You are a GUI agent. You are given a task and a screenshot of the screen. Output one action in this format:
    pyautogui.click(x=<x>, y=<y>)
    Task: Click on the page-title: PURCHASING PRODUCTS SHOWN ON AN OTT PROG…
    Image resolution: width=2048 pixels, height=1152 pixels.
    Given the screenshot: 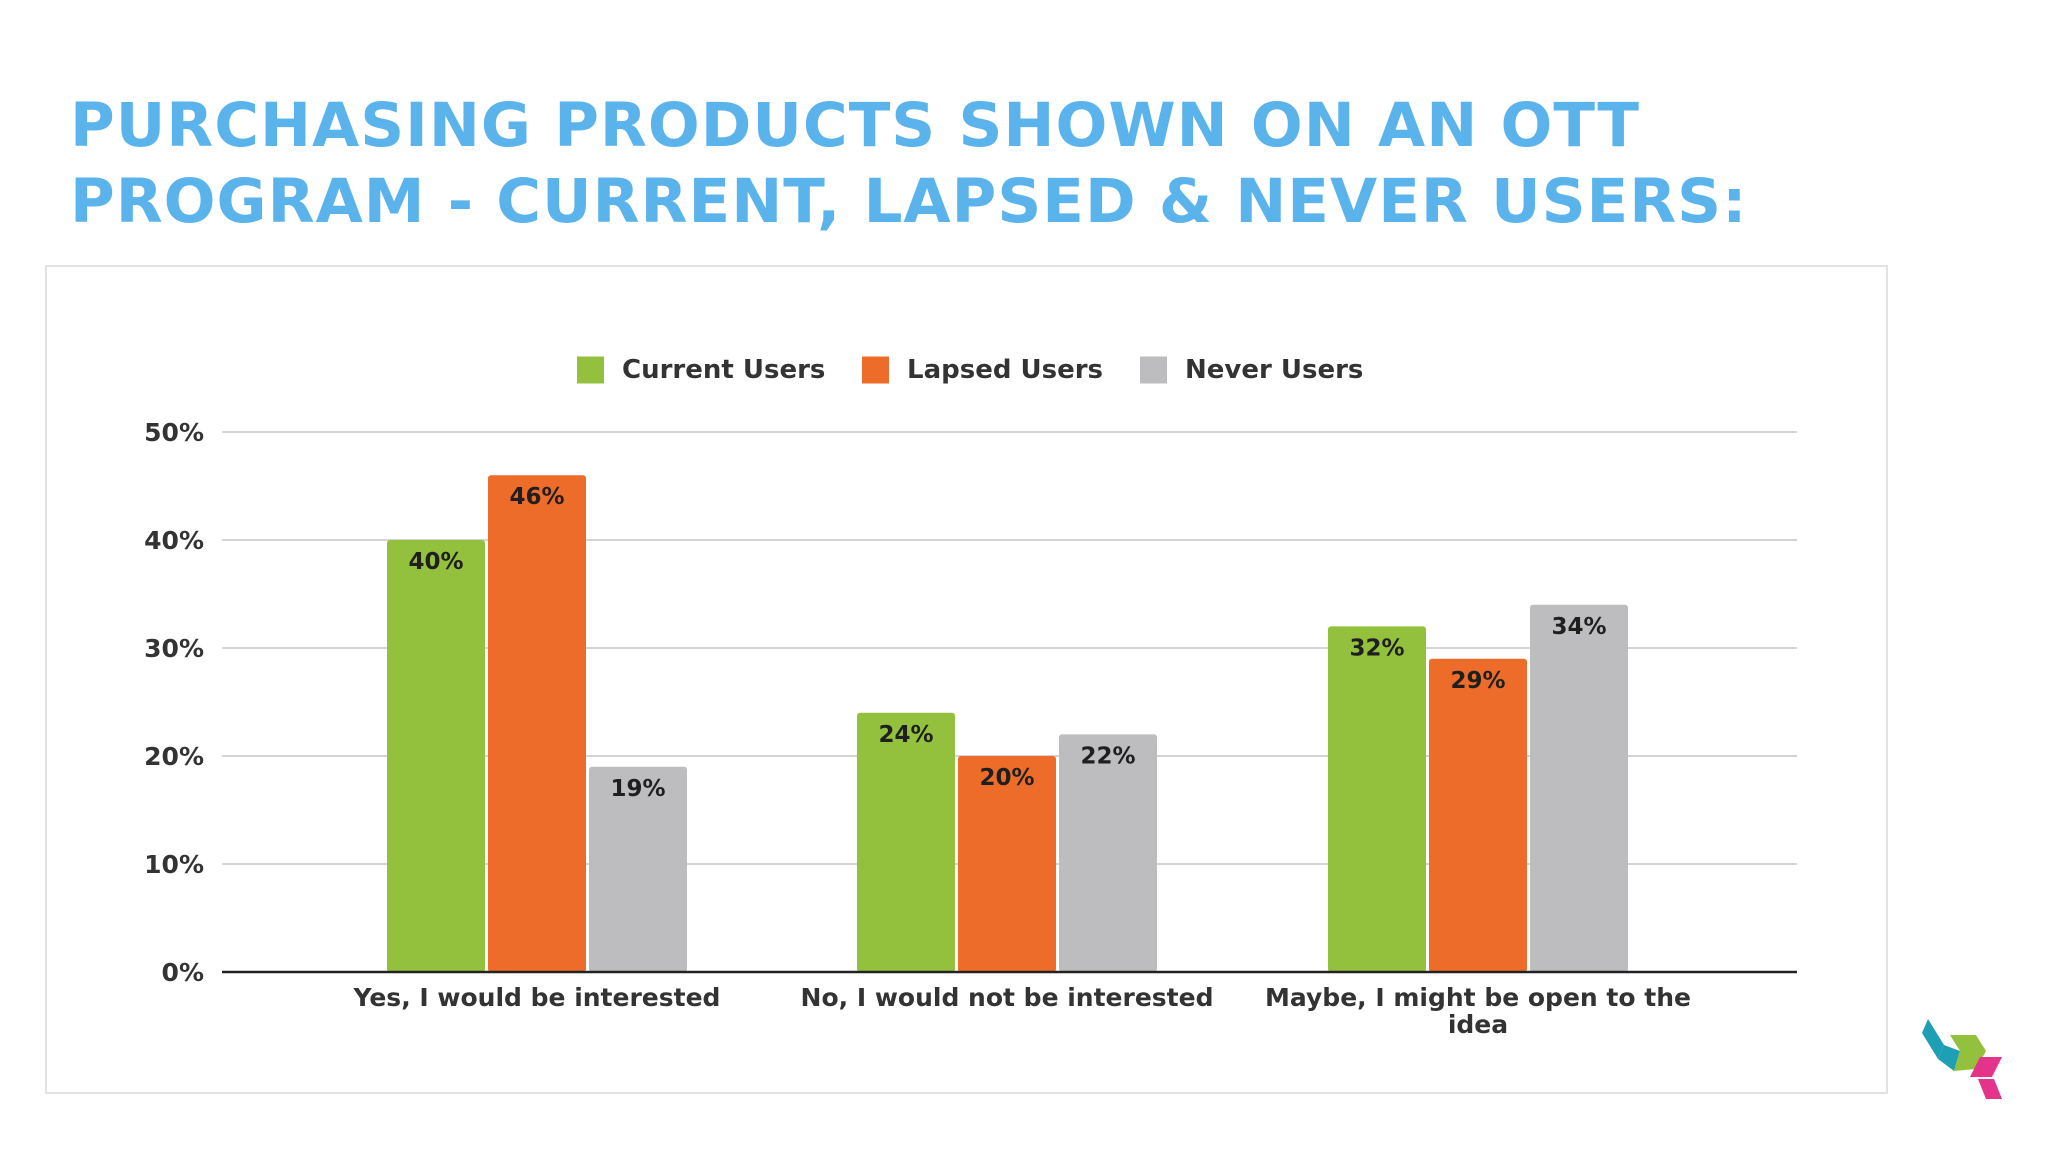 What is the action you would take?
    pyautogui.click(x=1020, y=164)
    